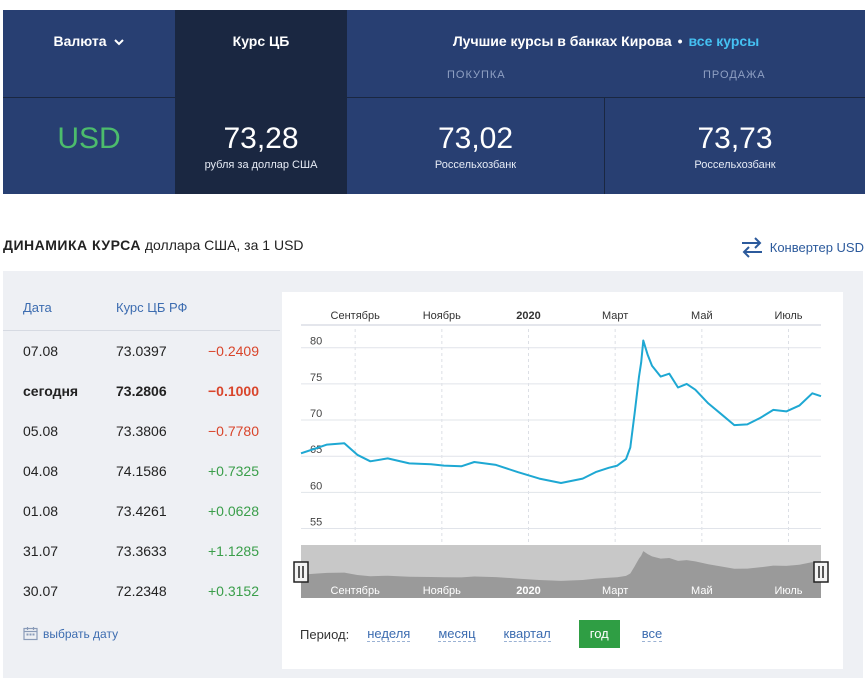 The width and height of the screenshot is (868, 678). I want to click on row-date: 31.07, so click(41, 551).